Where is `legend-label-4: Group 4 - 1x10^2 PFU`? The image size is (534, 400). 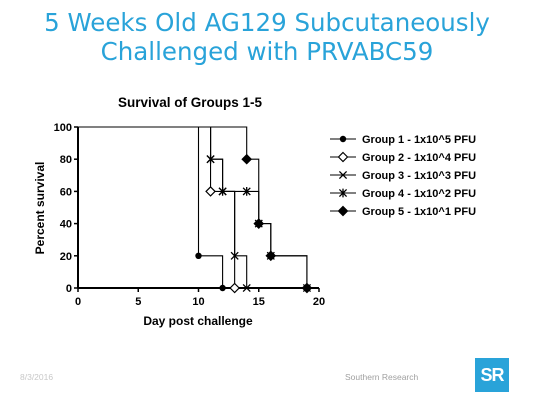 legend-label-4: Group 4 - 1x10^2 PFU is located at coordinates (419, 194).